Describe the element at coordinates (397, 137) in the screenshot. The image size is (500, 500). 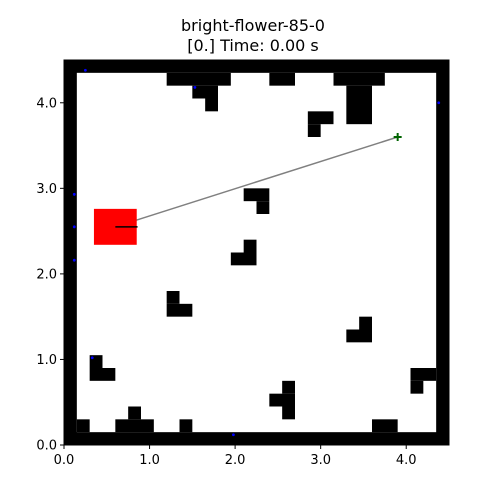
I see `goal-marker` at that location.